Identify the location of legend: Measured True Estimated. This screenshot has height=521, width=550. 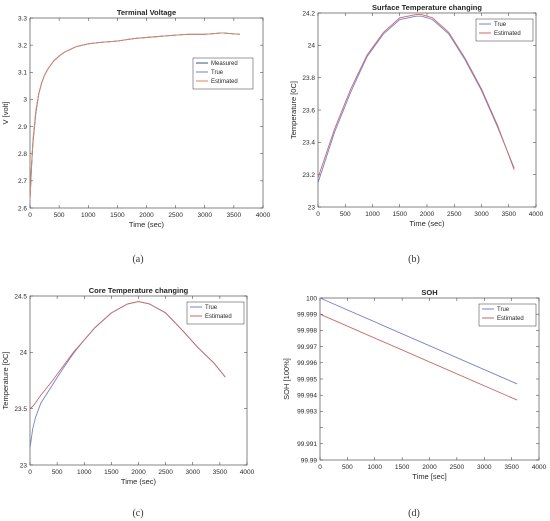
(223, 73).